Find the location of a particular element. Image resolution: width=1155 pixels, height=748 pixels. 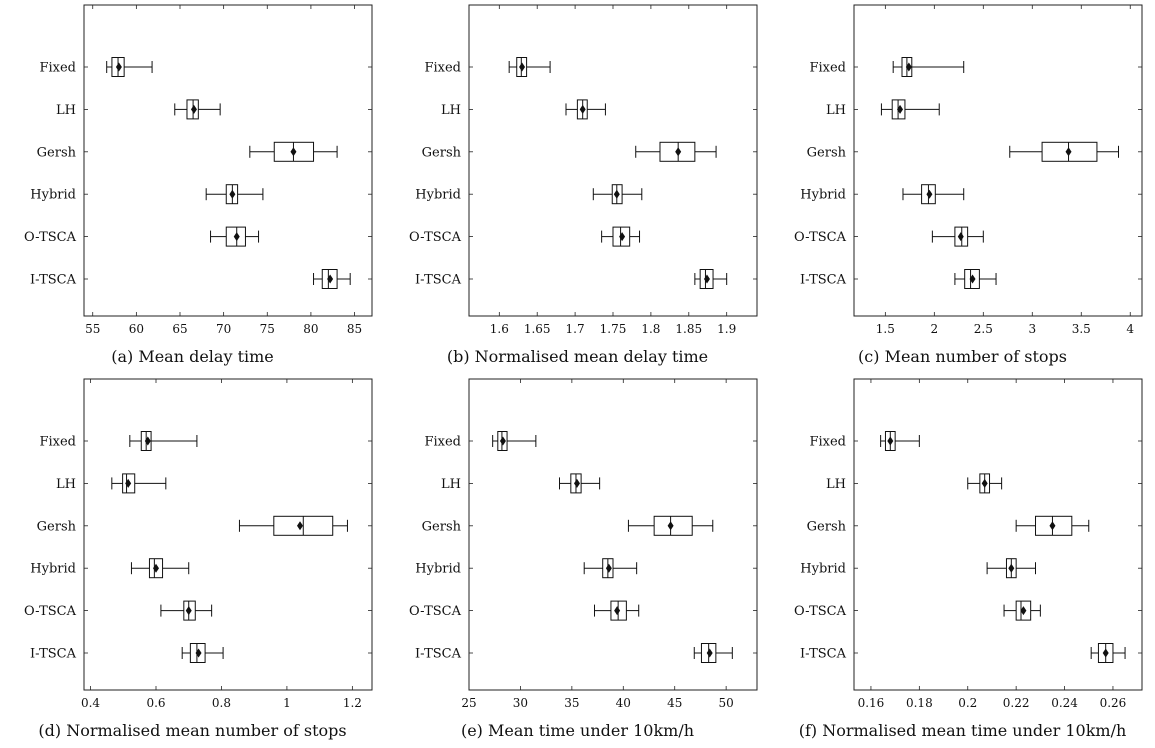

caption-mean-time-under-10kmh: (e) Mean time under 10km/h is located at coordinates (577, 730).